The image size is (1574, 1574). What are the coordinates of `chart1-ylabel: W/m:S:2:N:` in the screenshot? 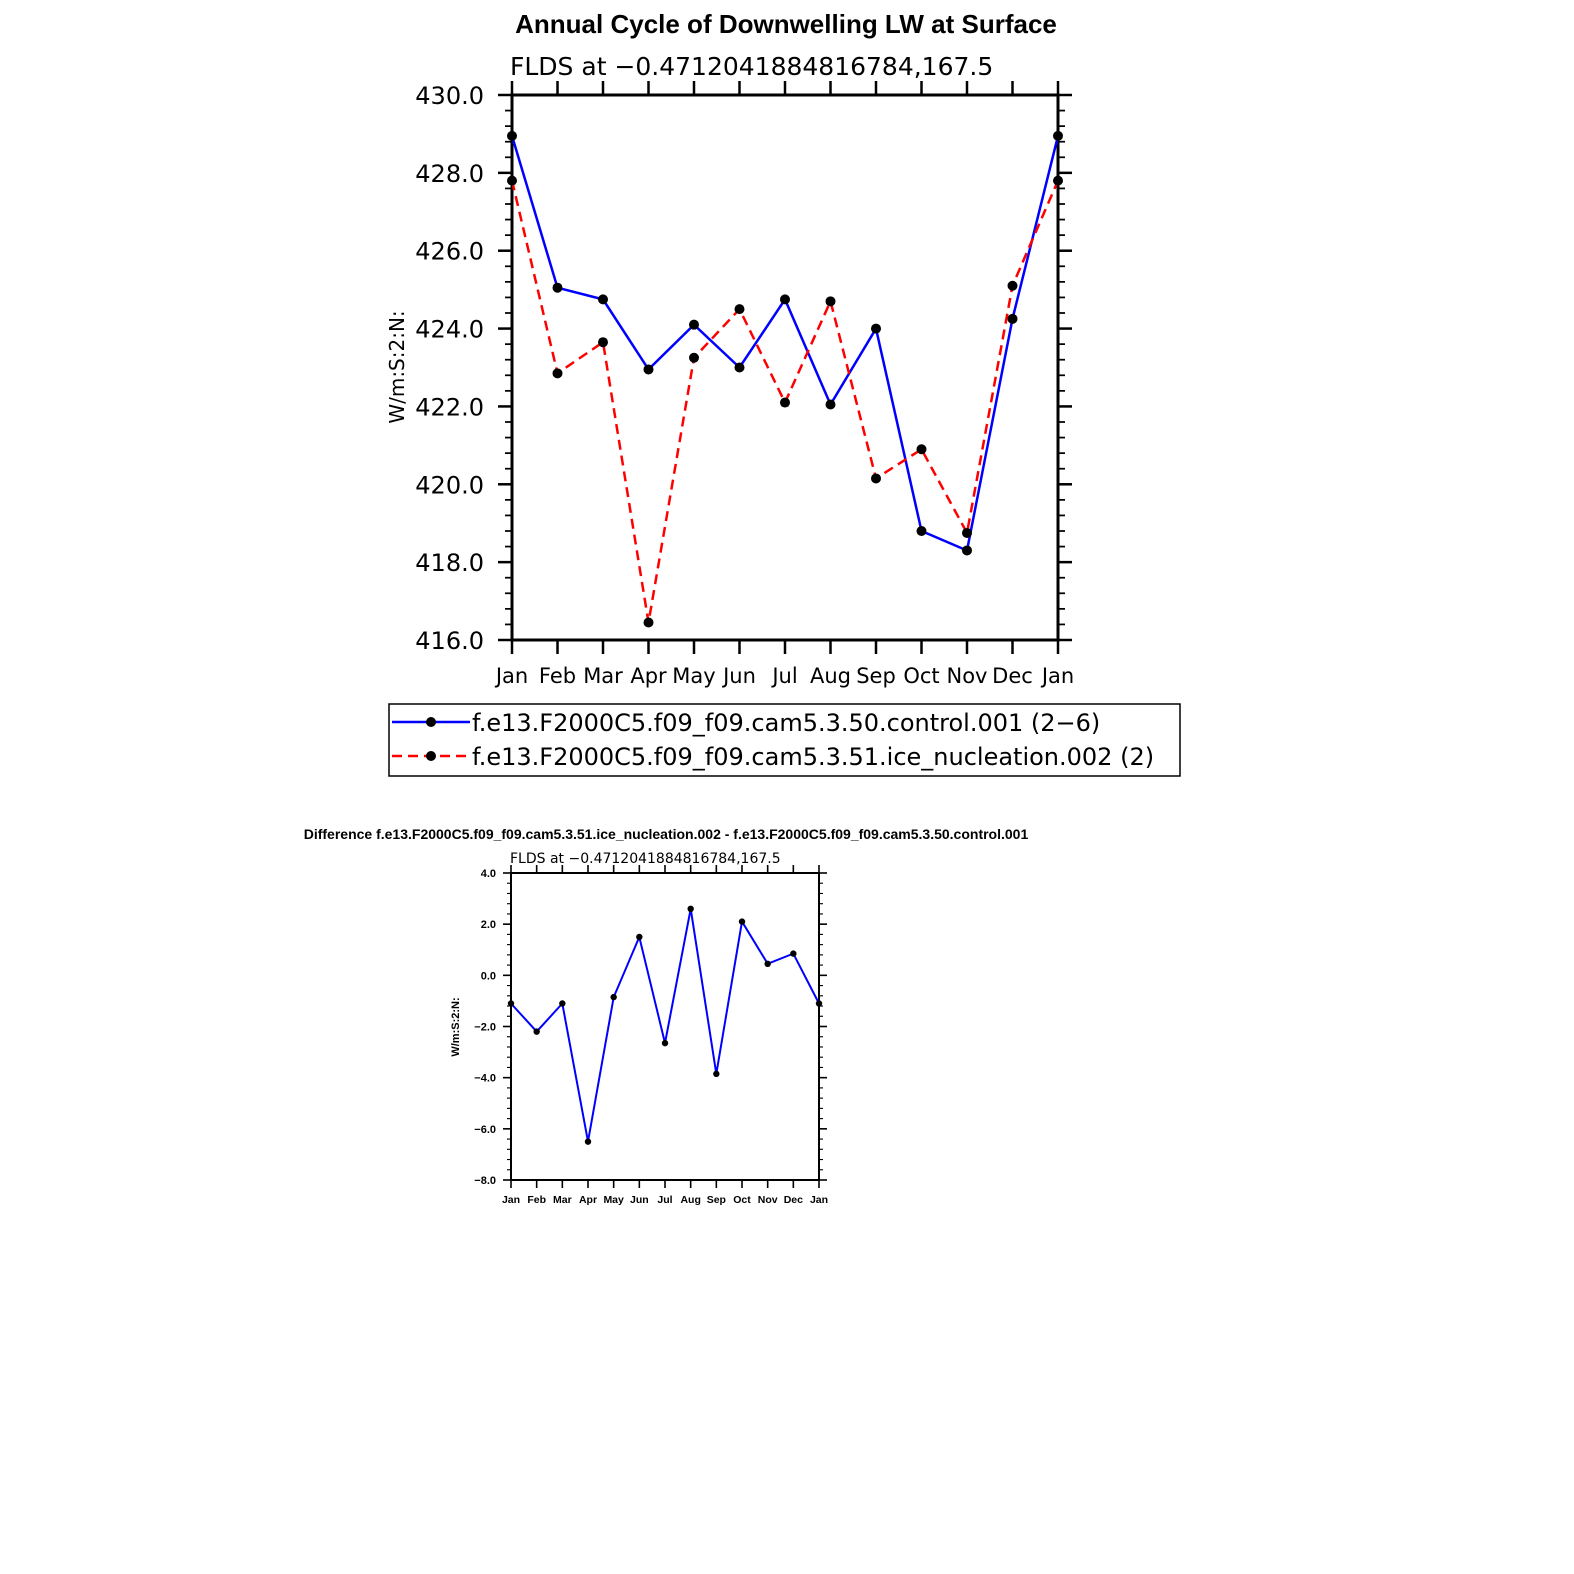 It's located at (397, 366).